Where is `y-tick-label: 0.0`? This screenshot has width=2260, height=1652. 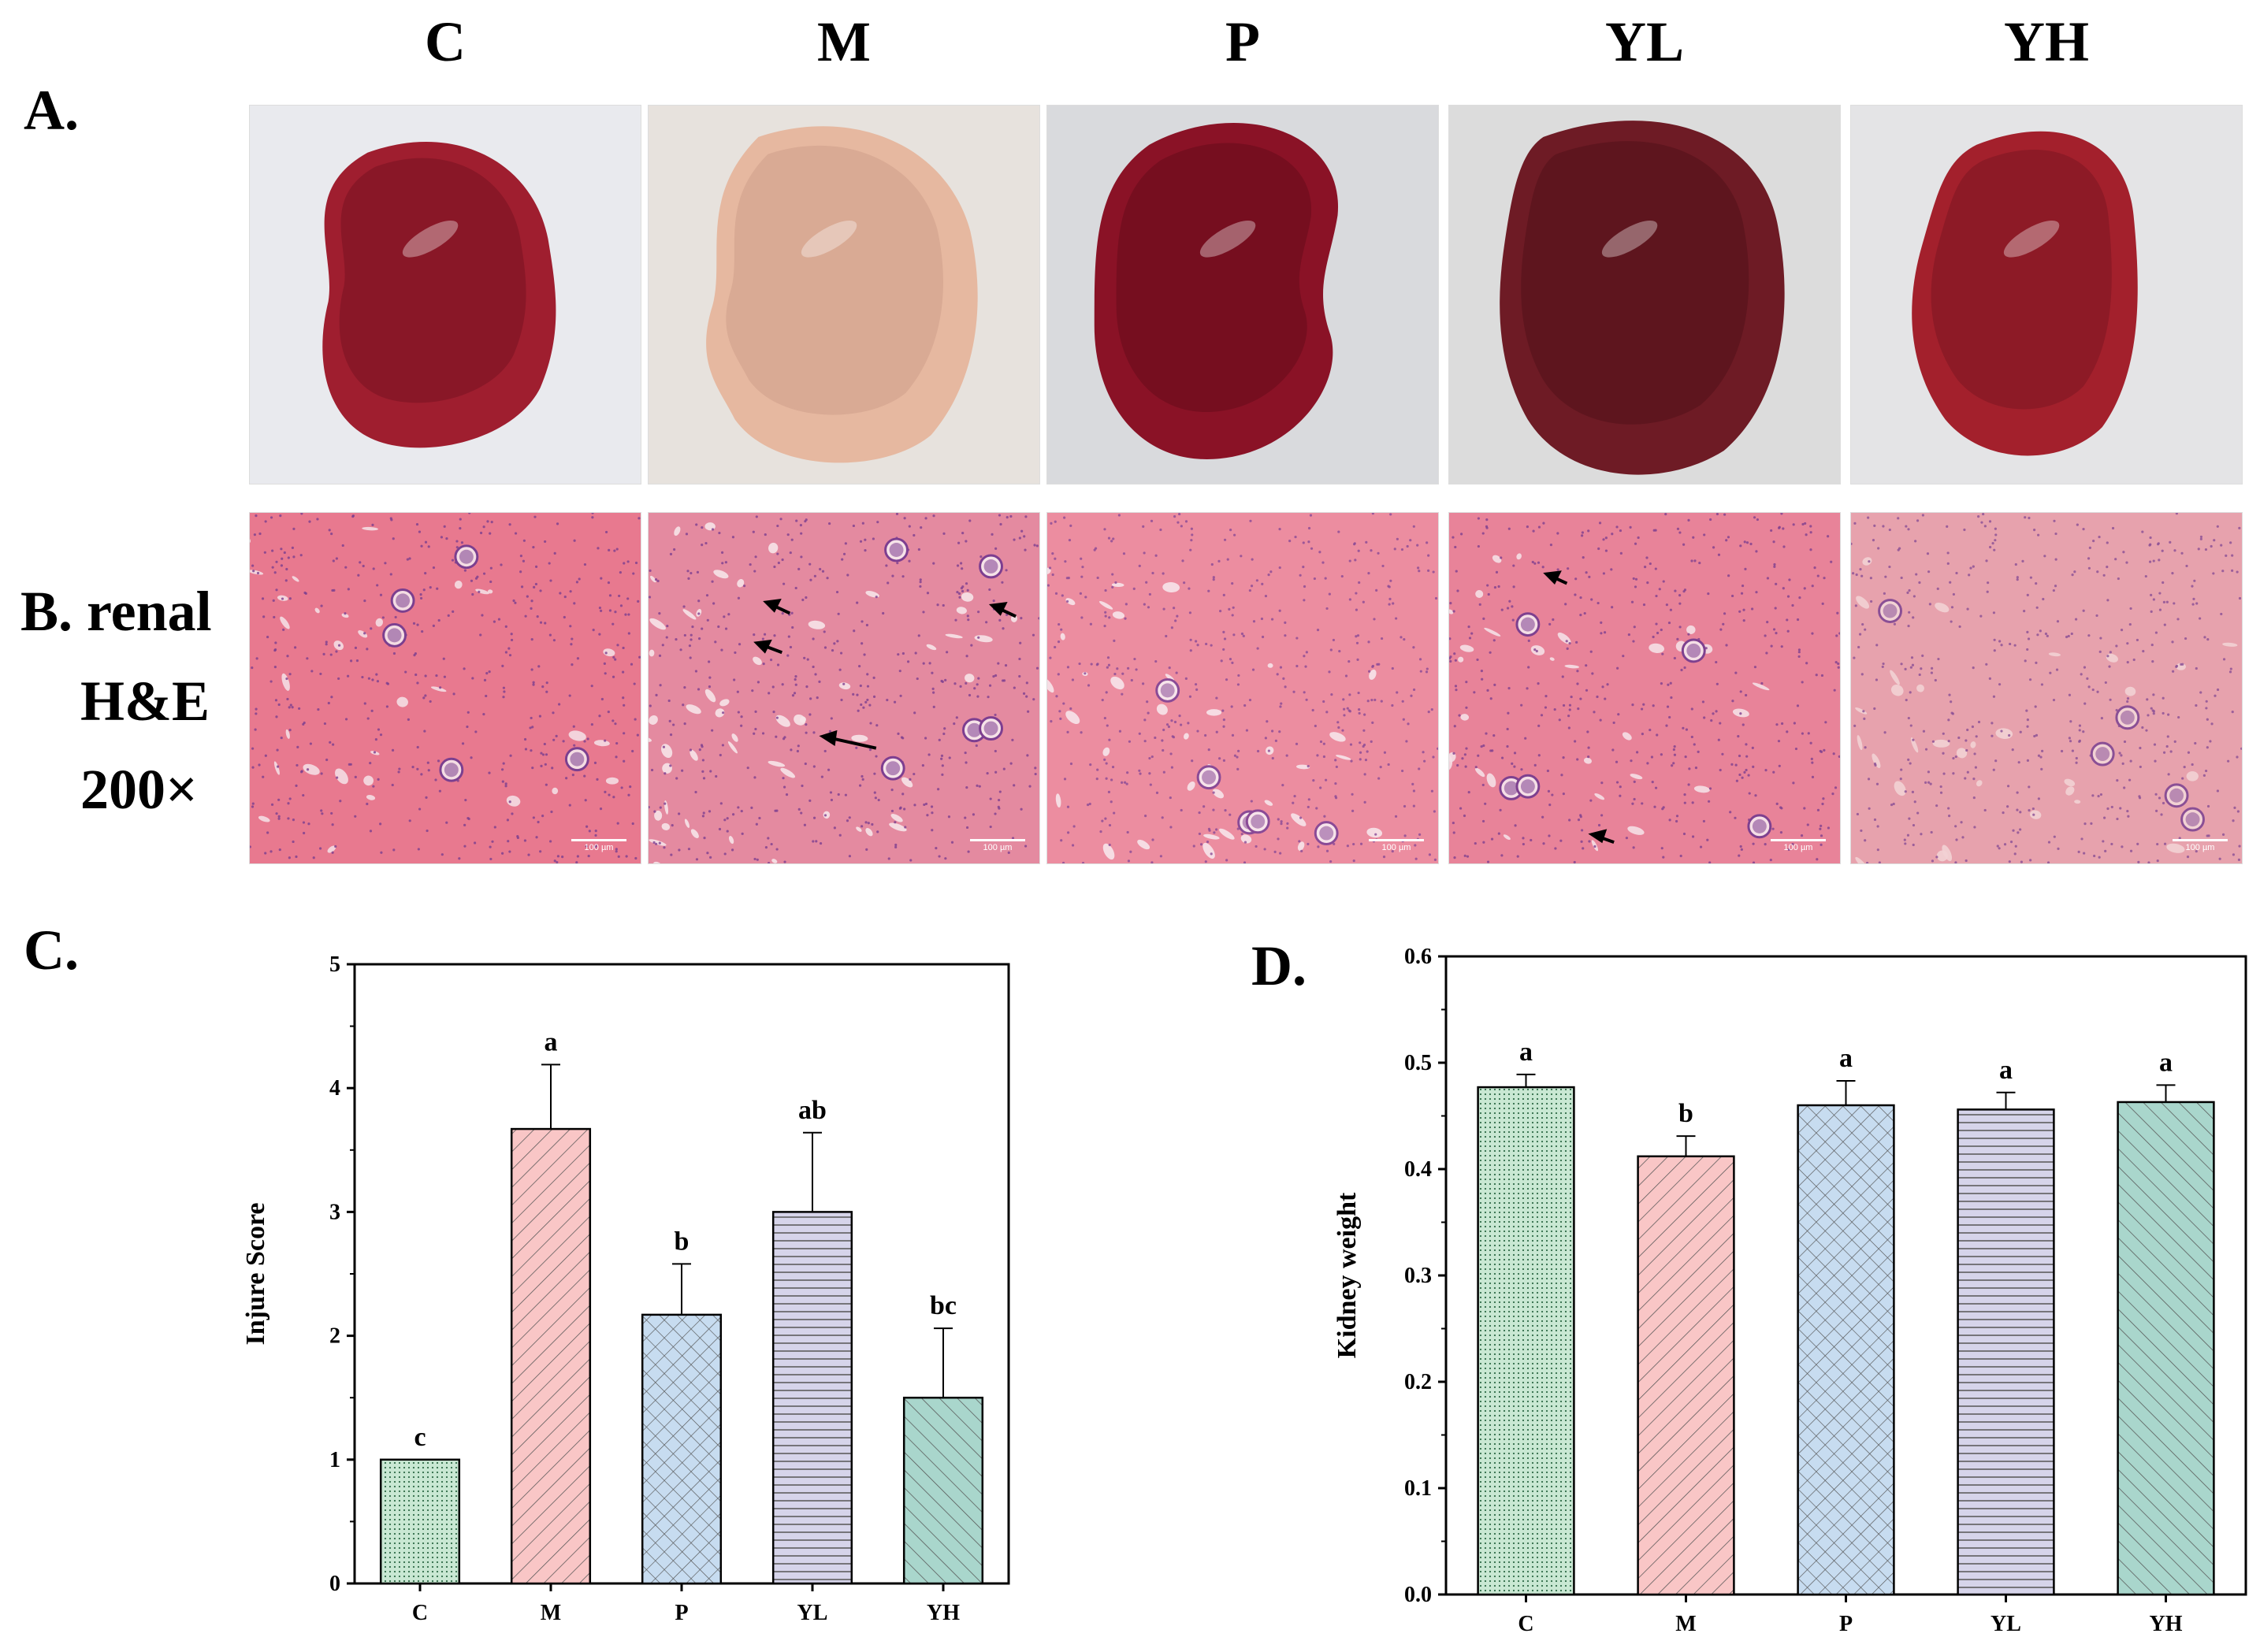
y-tick-label: 0.0 is located at coordinates (1418, 1595).